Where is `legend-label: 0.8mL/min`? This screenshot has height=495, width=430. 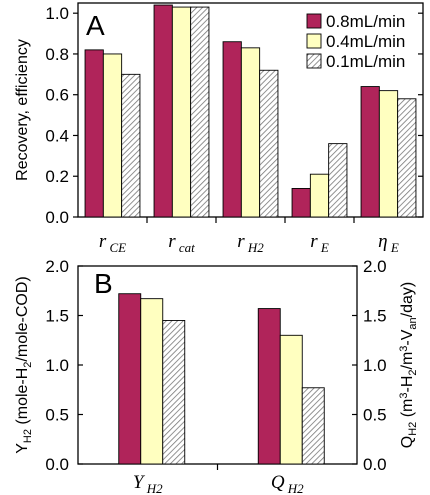
legend-label: 0.8mL/min is located at coordinates (365, 21).